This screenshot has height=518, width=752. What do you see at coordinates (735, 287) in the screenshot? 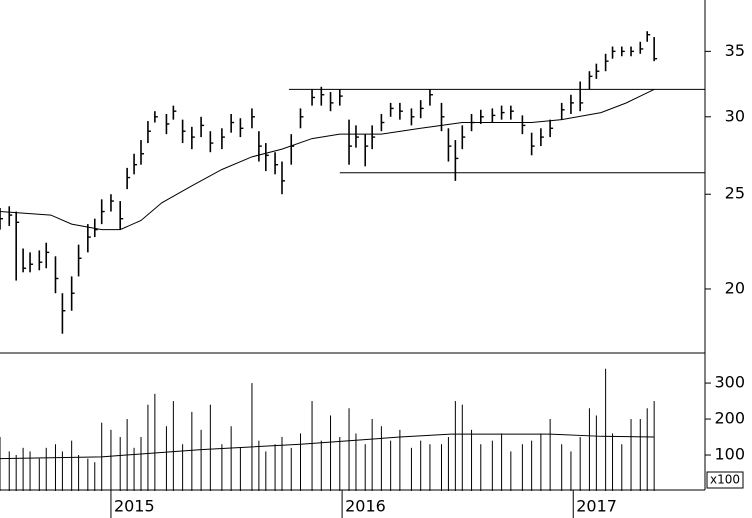
I see `y-tick-label: 20` at bounding box center [735, 287].